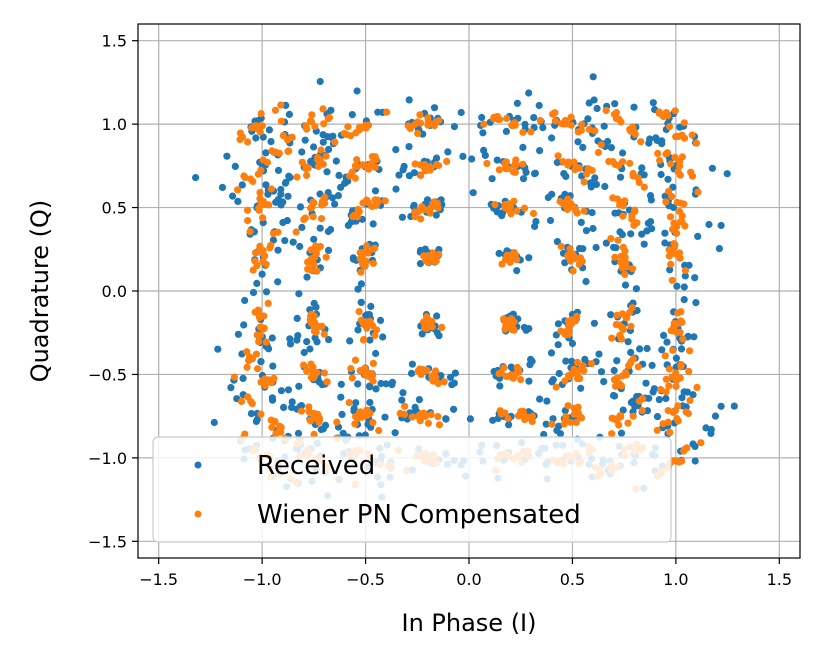 The image size is (830, 664). What do you see at coordinates (107, 374) in the screenshot?
I see `y-tick-label: −0.5` at bounding box center [107, 374].